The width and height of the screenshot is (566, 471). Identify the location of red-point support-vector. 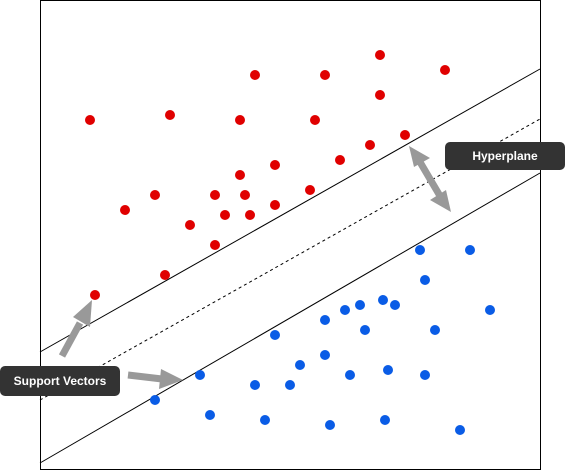
(95, 295).